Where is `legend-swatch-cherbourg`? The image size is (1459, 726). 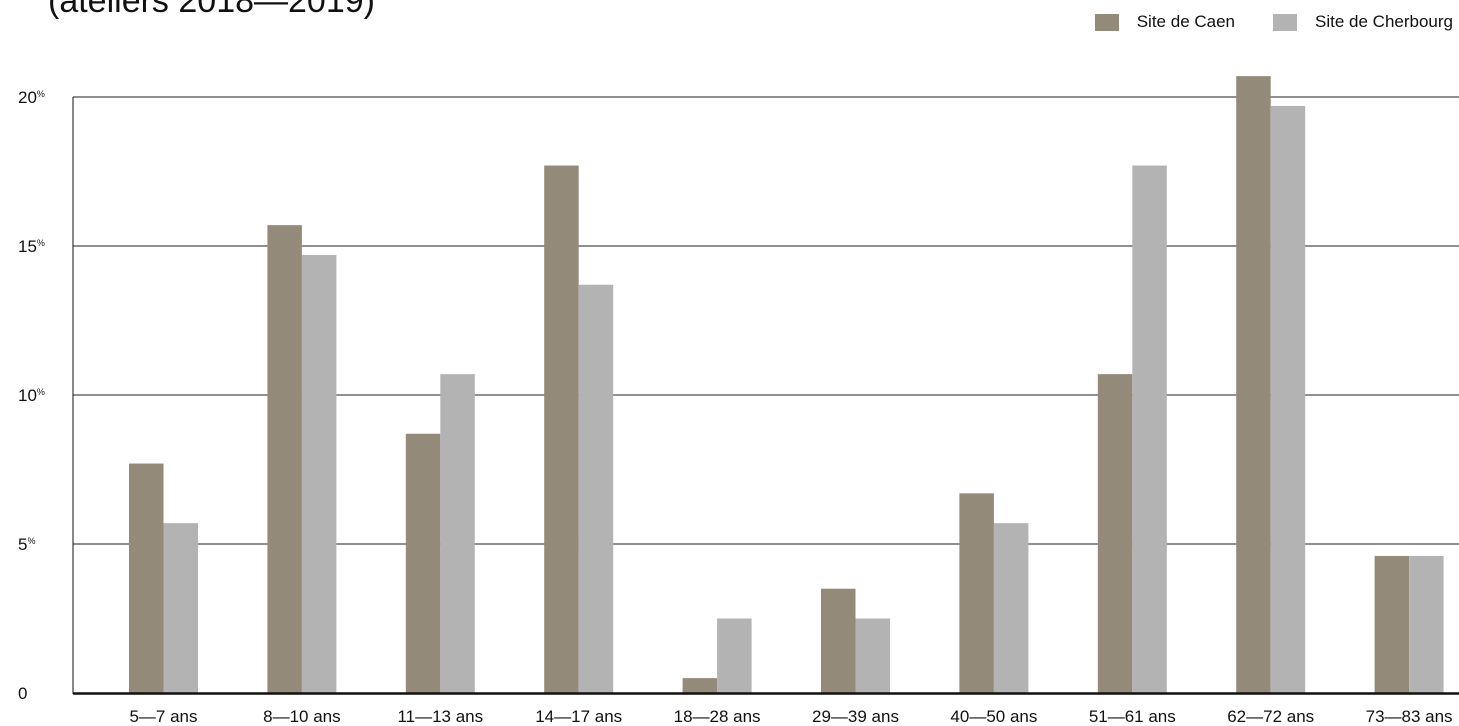
legend-swatch-cherbourg is located at coordinates (1285, 22).